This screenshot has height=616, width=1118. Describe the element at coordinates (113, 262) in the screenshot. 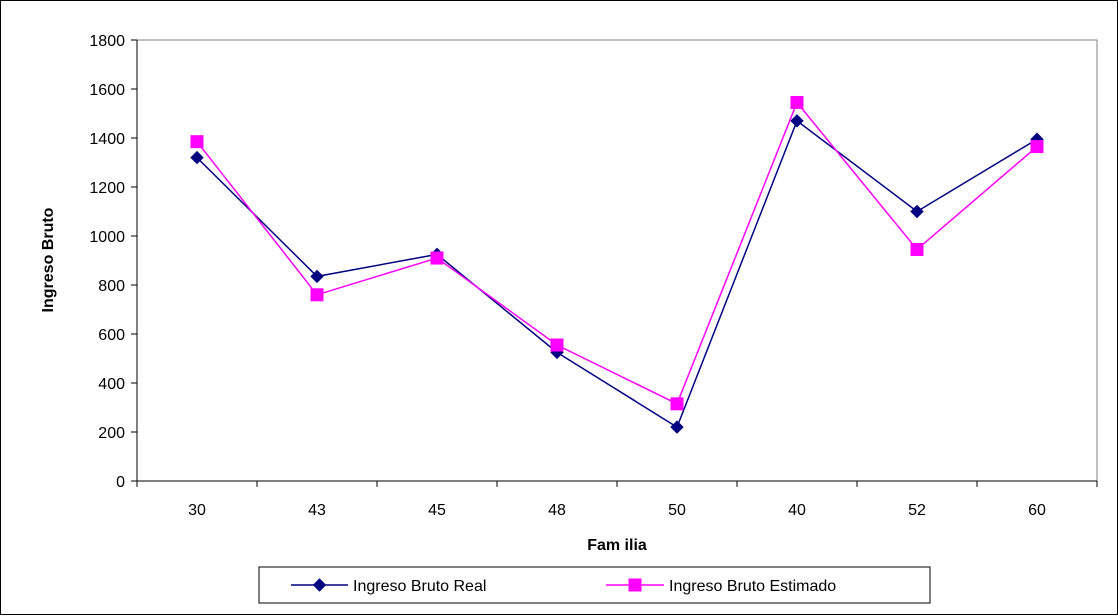

I see `y-axis: 0 200 400 600 800 1000 1200 1400 1600 1800` at that location.